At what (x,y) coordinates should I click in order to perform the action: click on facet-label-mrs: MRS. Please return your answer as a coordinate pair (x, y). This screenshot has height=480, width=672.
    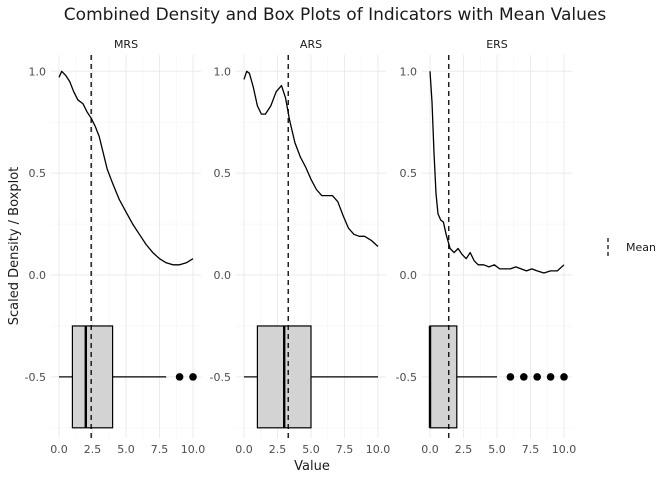
    Looking at the image, I should click on (126, 44).